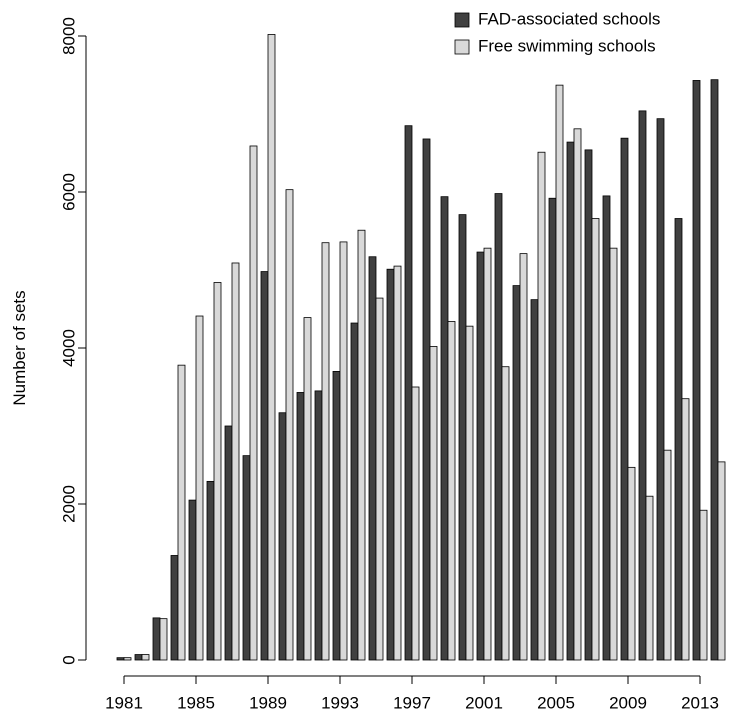 The image size is (741, 725). Describe the element at coordinates (68, 348) in the screenshot. I see `y-tick-label: 4000` at that location.